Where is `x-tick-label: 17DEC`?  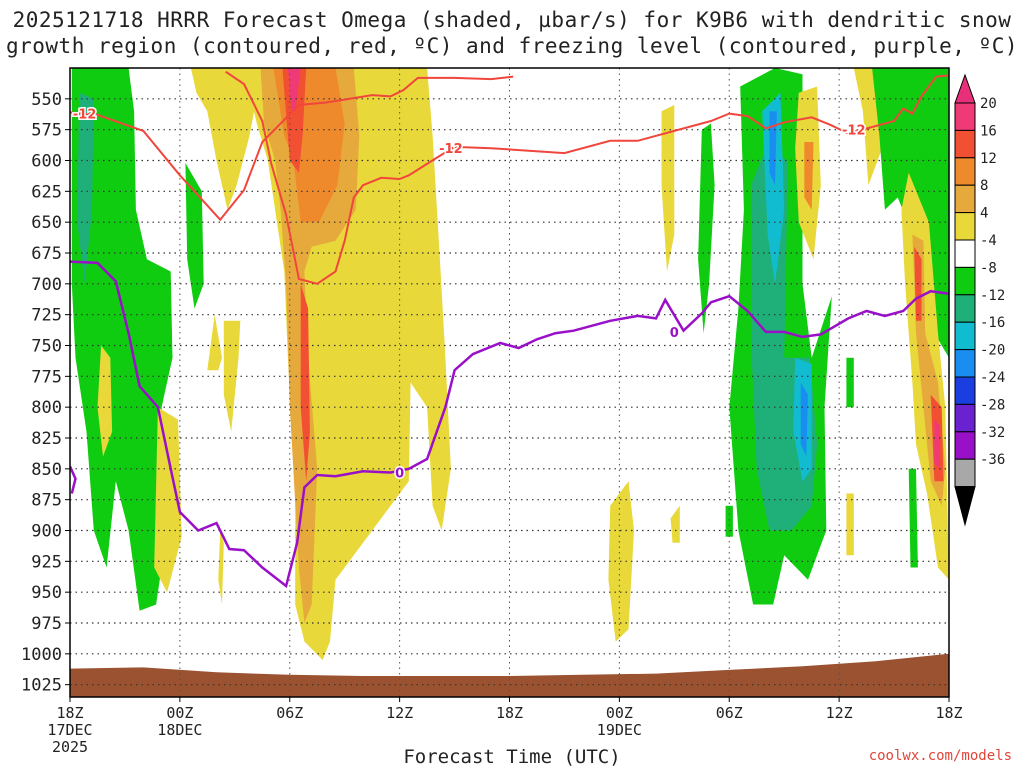
x-tick-label: 17DEC is located at coordinates (69, 730).